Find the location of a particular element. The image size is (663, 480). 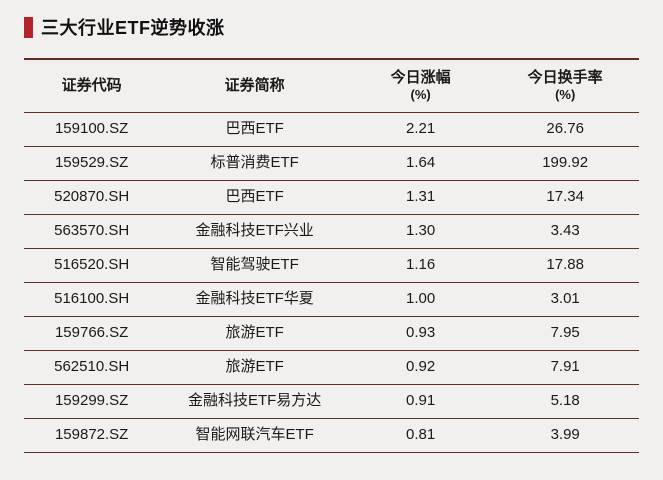

cell-name: 智能驾驶ETF is located at coordinates (254, 265).